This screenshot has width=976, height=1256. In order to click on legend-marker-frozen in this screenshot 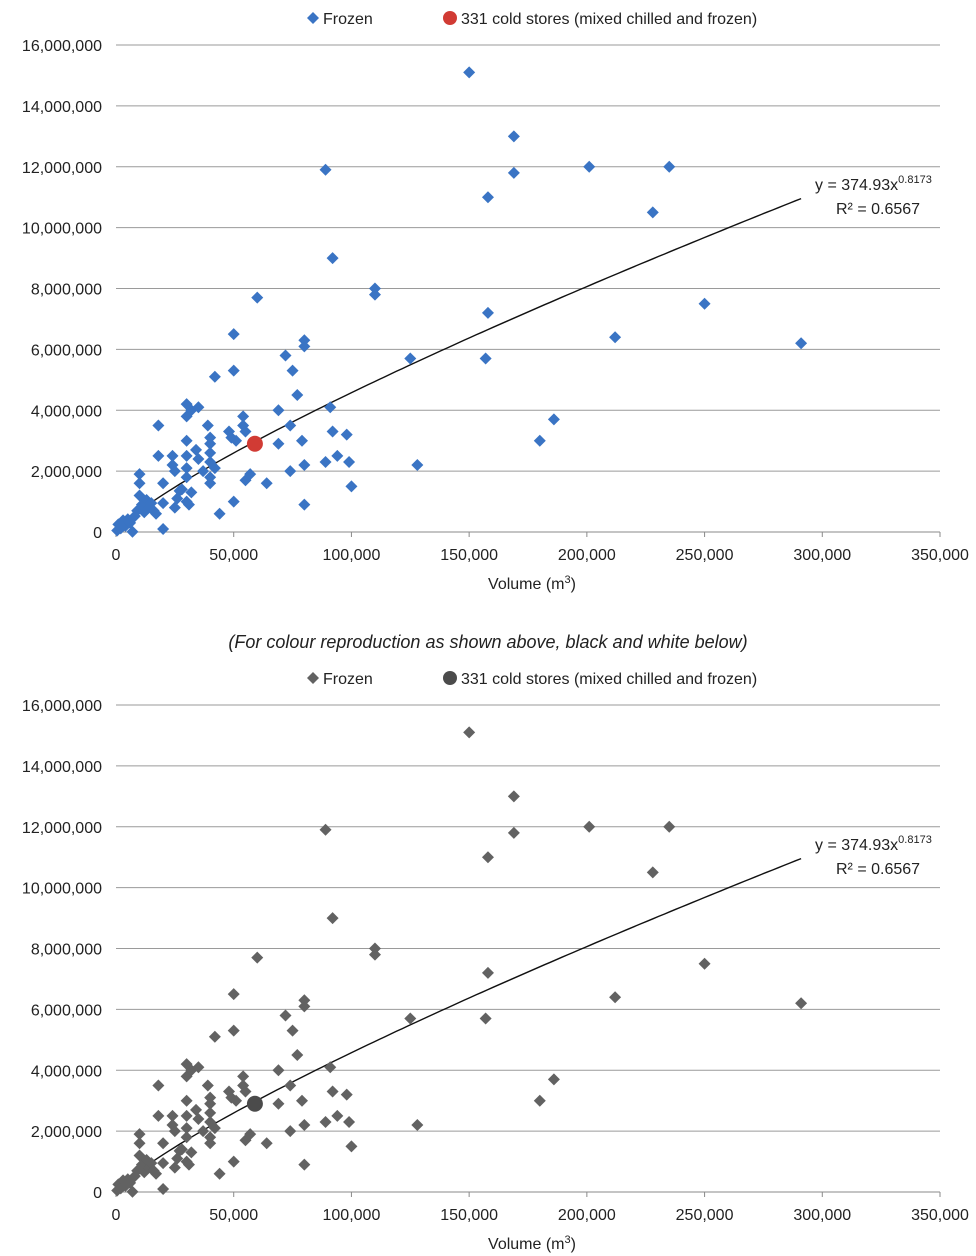, I will do `click(313, 18)`.